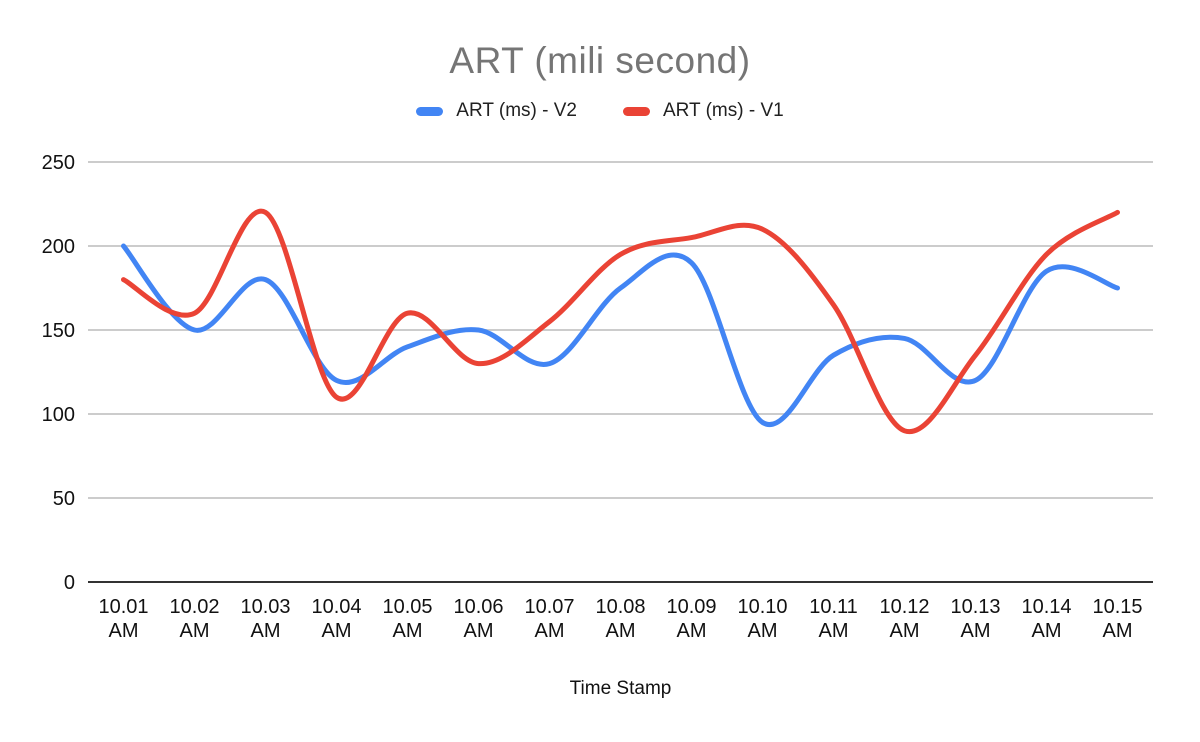 This screenshot has width=1200, height=742. What do you see at coordinates (833, 619) in the screenshot?
I see `x-tick-label: 10.11 AM` at bounding box center [833, 619].